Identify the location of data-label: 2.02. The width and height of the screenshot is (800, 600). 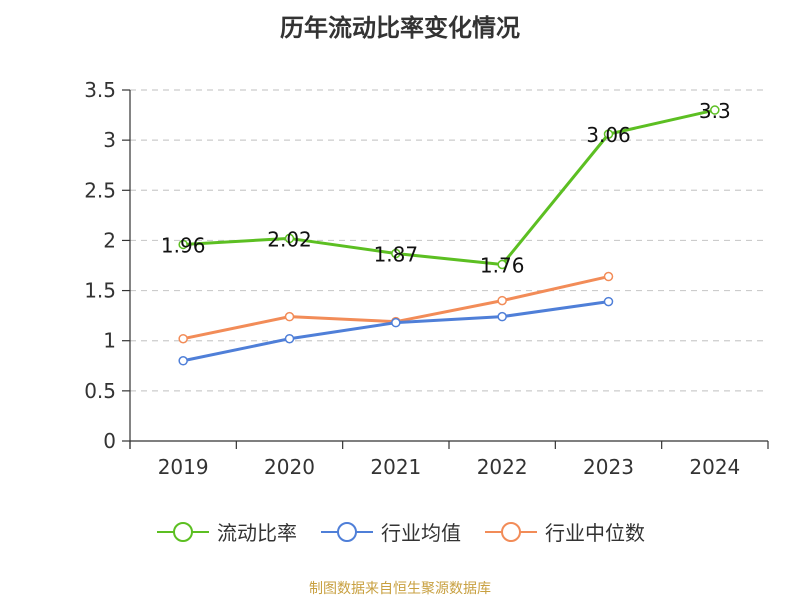
(289, 239).